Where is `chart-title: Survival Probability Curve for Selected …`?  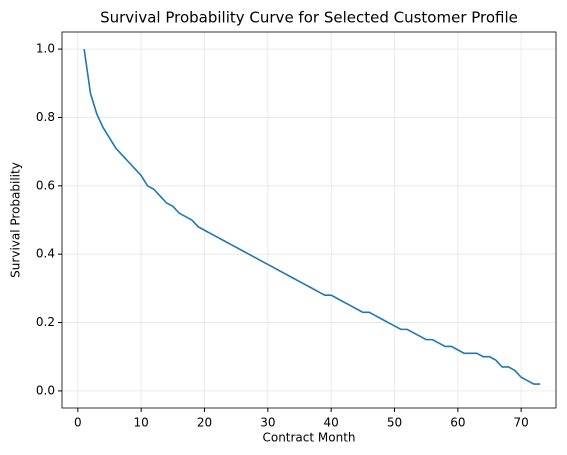 chart-title: Survival Probability Curve for Selected … is located at coordinates (309, 18).